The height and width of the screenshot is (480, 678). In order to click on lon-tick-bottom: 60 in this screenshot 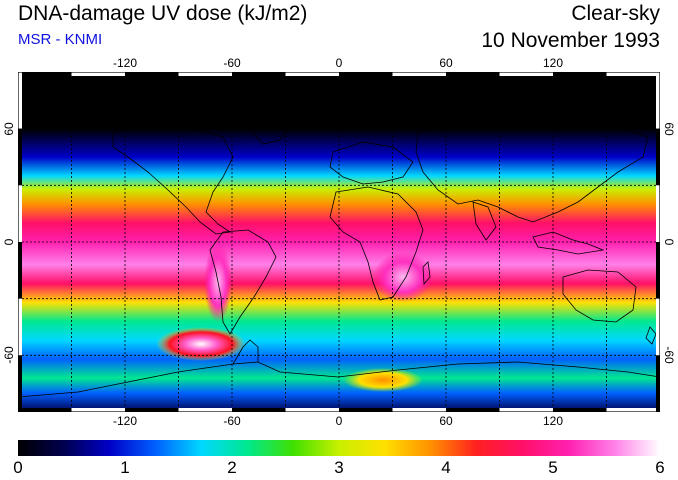, I will do `click(446, 421)`.